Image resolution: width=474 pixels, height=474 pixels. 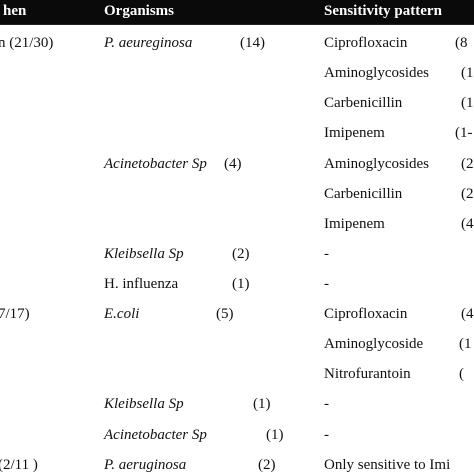 I want to click on organism-count-cell: (5), so click(x=225, y=314).